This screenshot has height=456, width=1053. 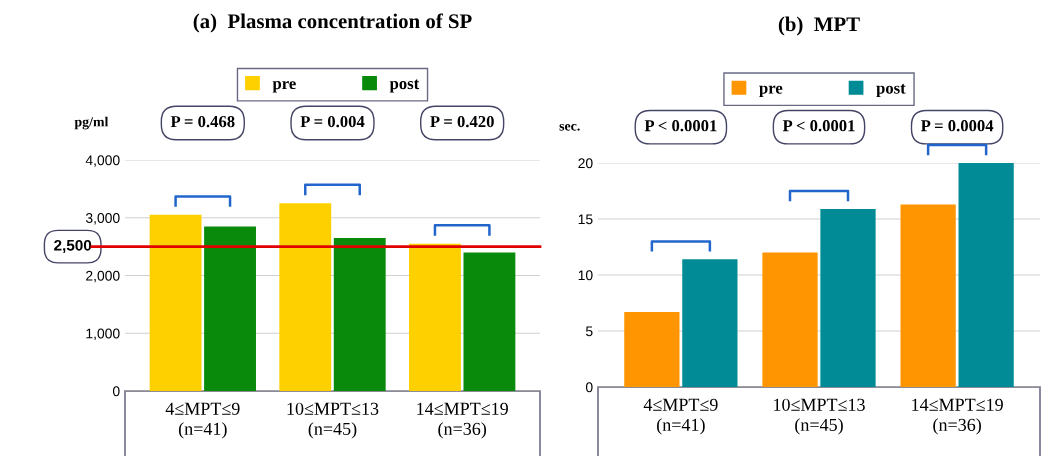 I want to click on y-axis-title: pg/ml, so click(x=91, y=123).